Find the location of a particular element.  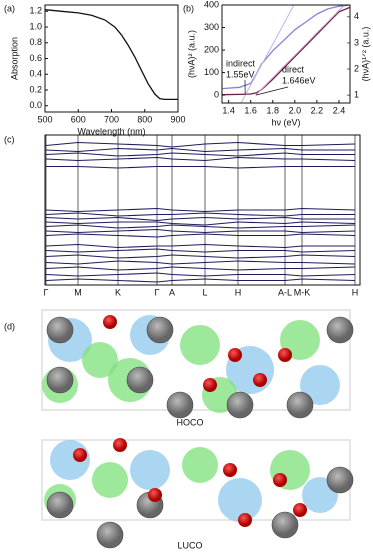

y2-tick-label: 2 is located at coordinates (356, 68).